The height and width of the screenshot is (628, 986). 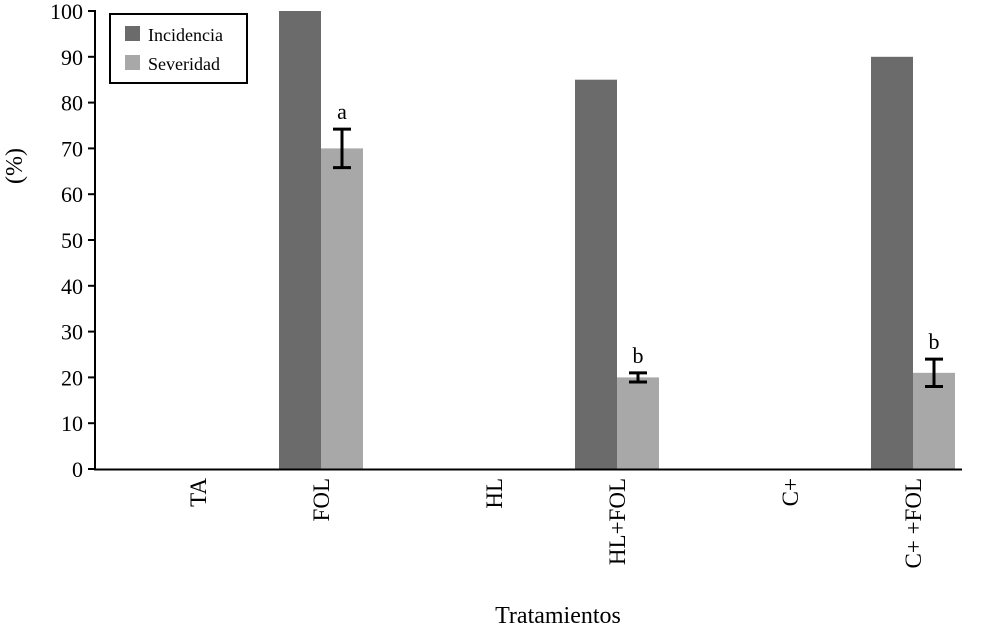 I want to click on x-tick-label: FOL, so click(x=321, y=499).